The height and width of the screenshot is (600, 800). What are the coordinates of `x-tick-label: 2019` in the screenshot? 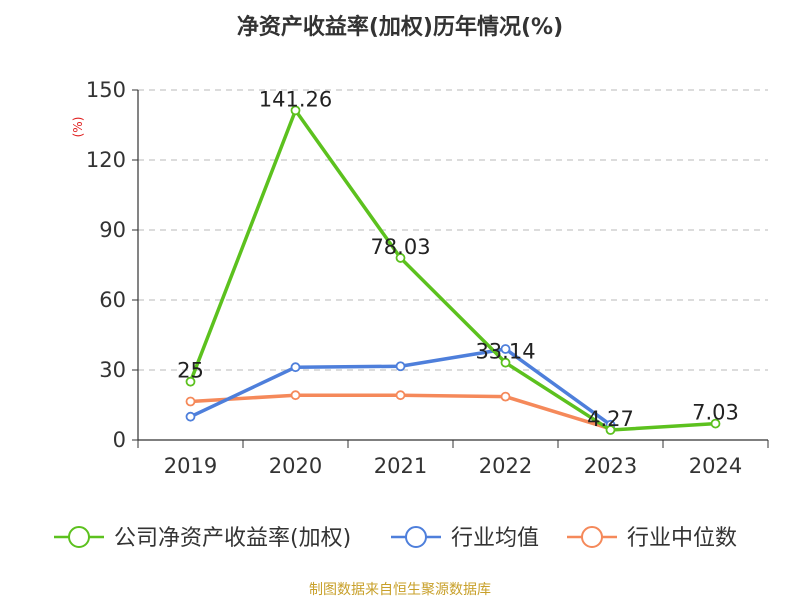 It's located at (190, 466).